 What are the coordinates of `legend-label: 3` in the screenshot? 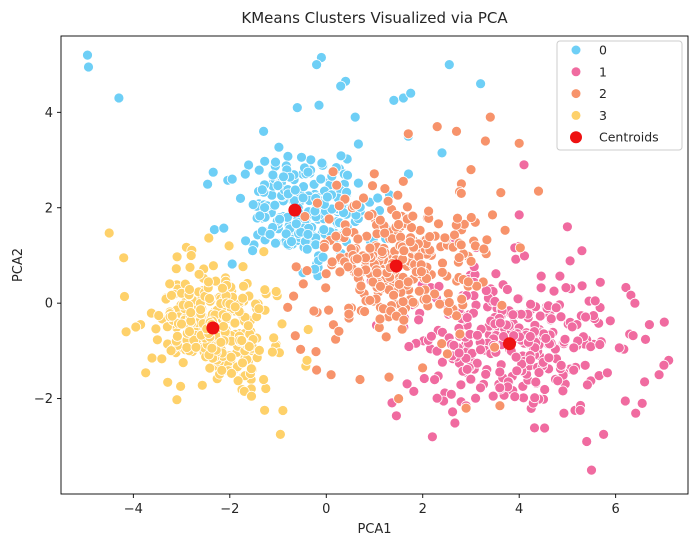 It's located at (603, 115).